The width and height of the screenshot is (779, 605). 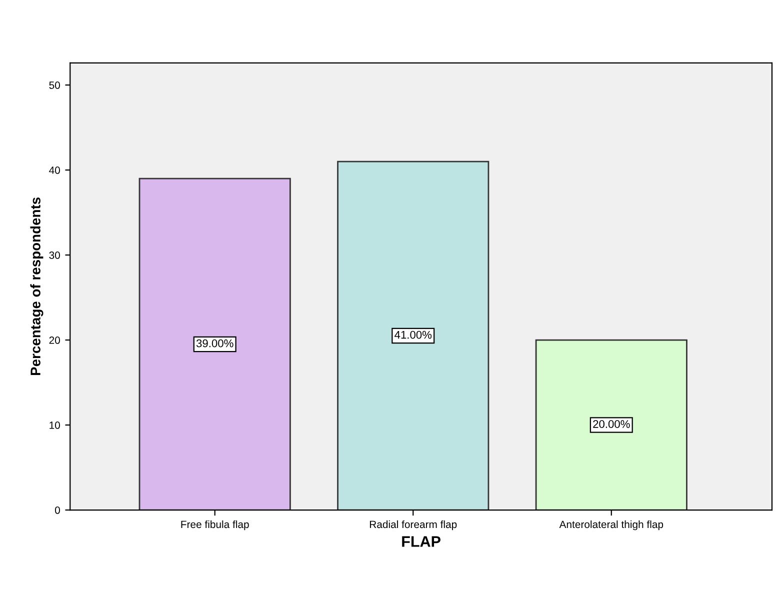 What do you see at coordinates (215, 525) in the screenshot?
I see `x-tick-label: Free fibula flap` at bounding box center [215, 525].